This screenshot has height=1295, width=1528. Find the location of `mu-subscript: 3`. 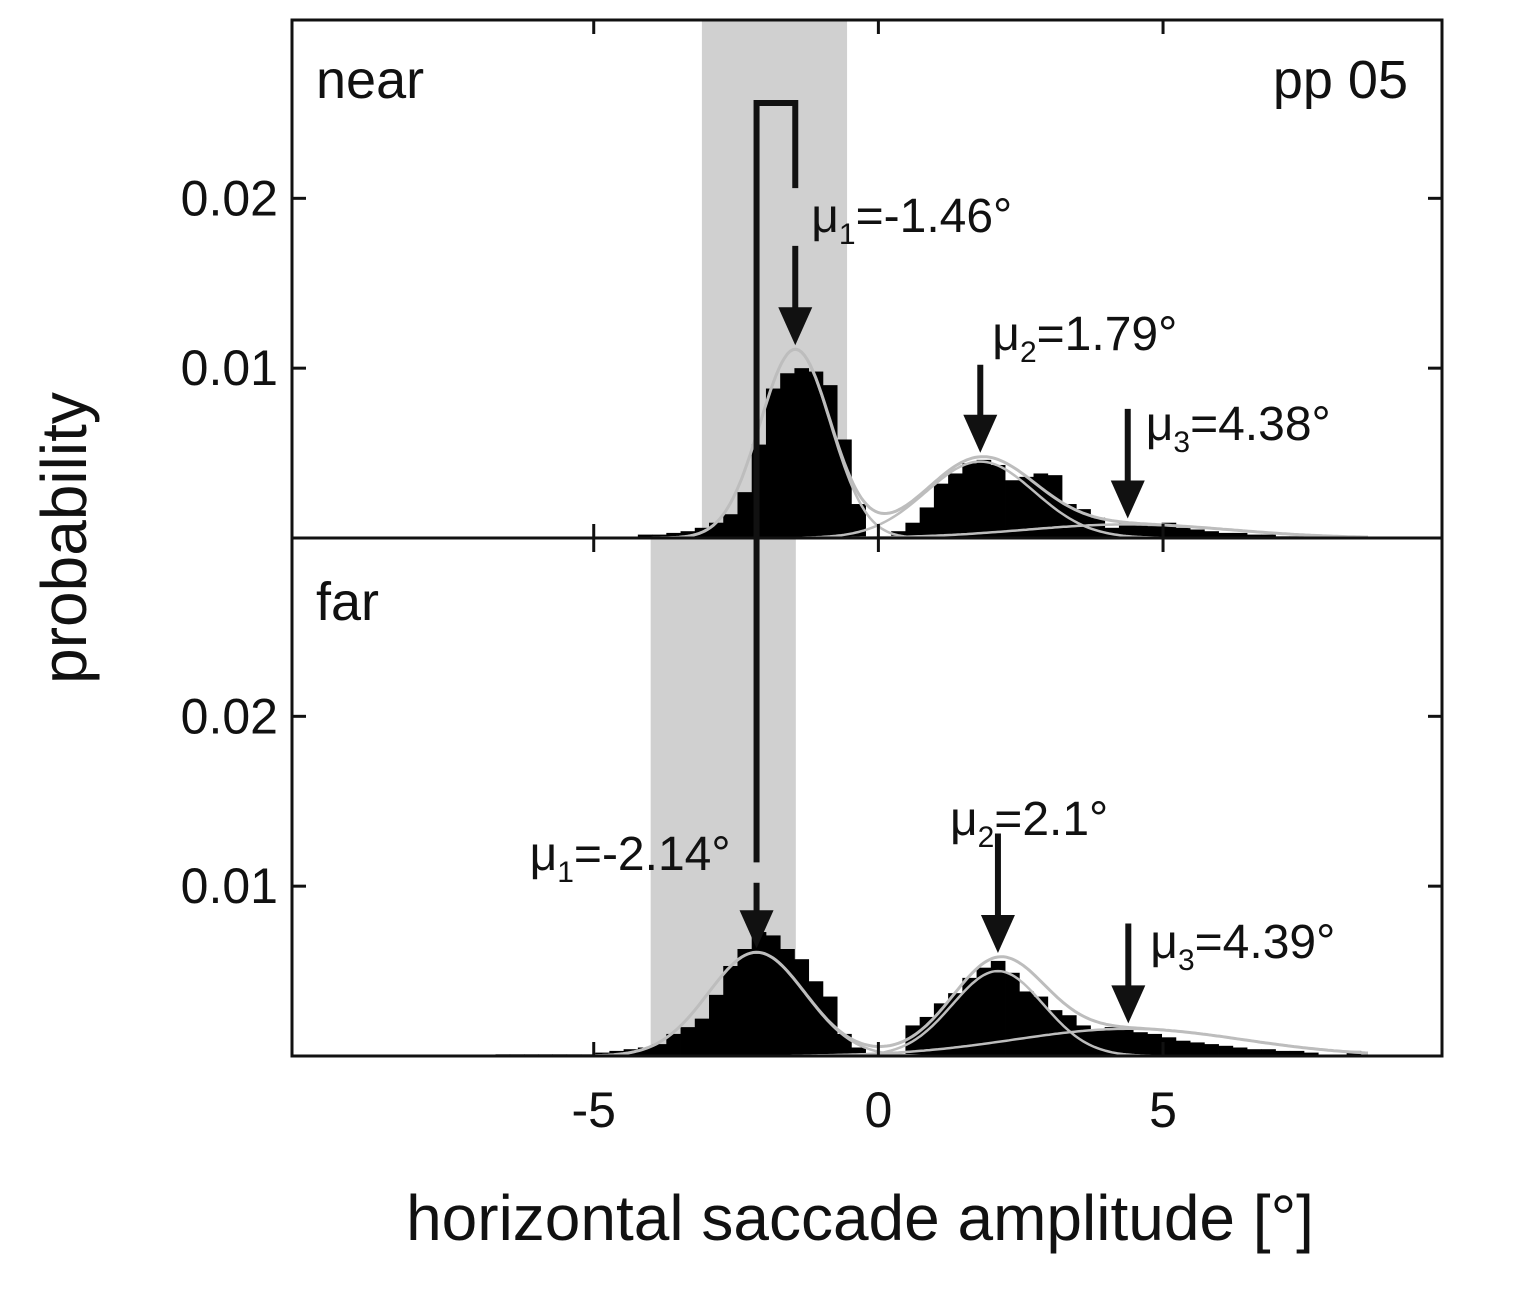

mu-subscript: 3 is located at coordinates (1186, 960).